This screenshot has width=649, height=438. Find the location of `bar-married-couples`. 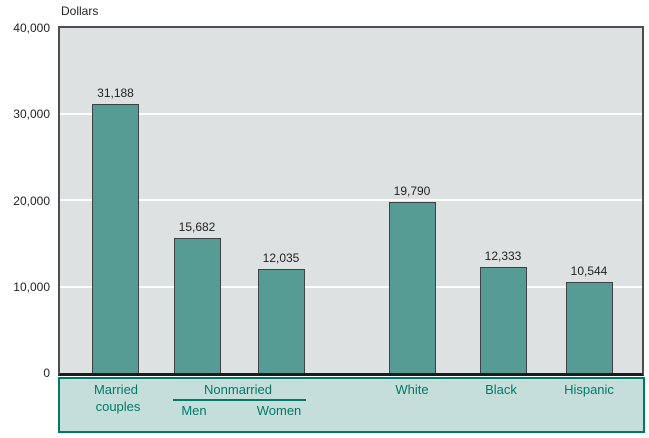

bar-married-couples is located at coordinates (115, 238).